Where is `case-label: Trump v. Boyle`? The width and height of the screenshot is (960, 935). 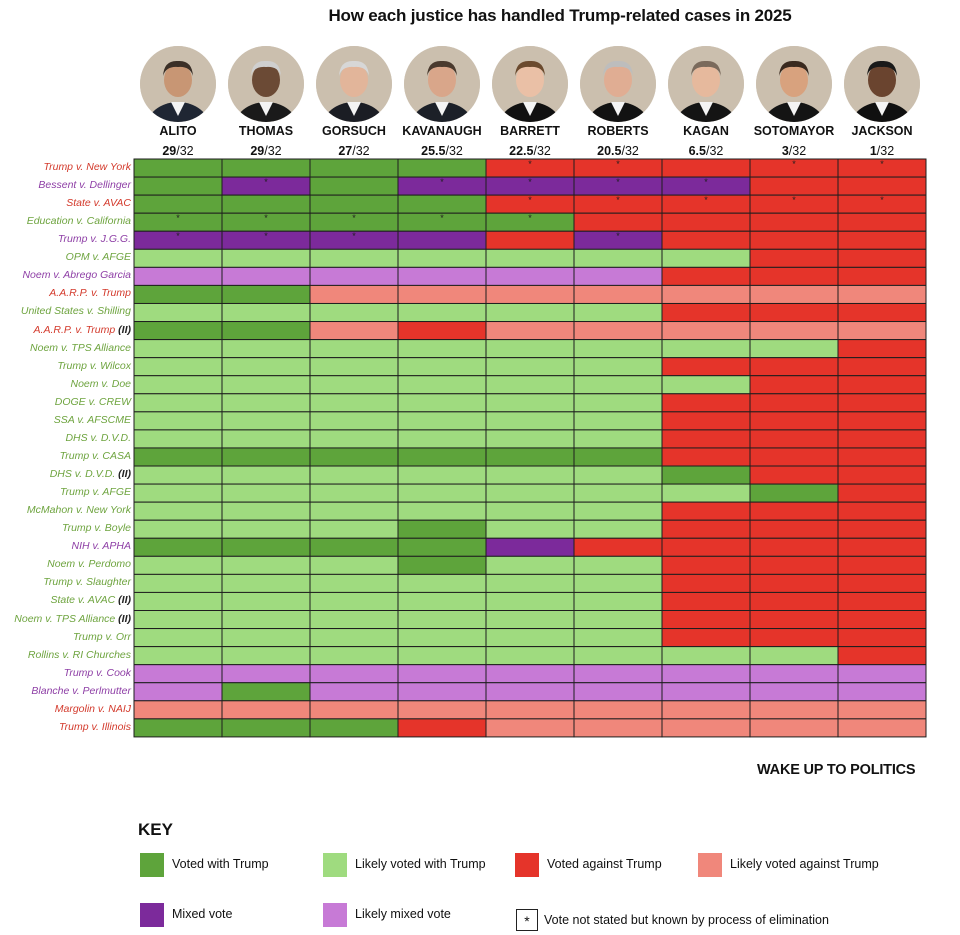 case-label: Trump v. Boyle is located at coordinates (96, 528).